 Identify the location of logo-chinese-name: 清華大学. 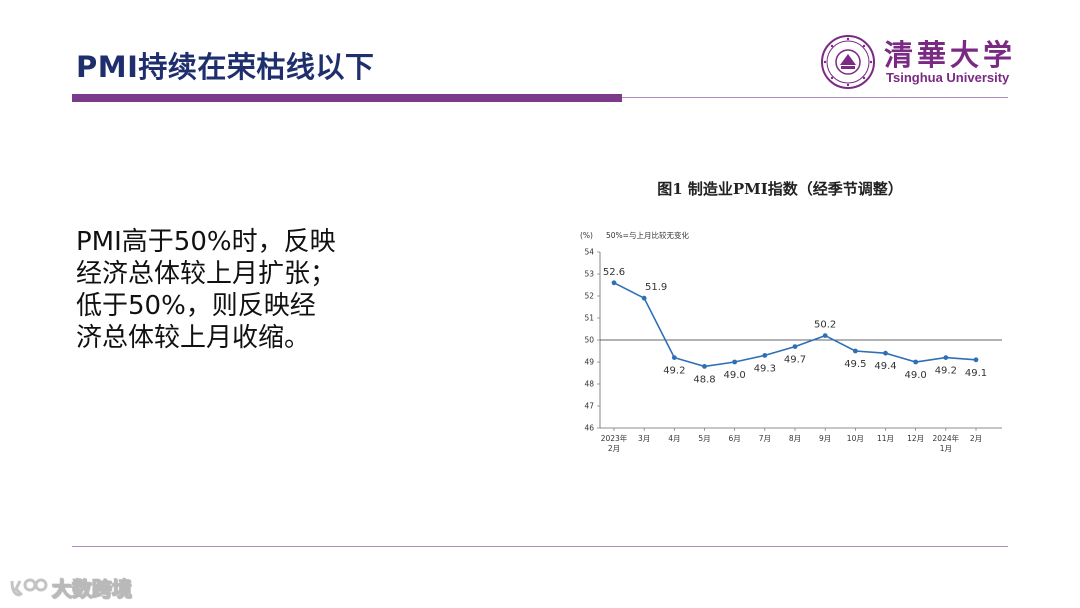
(950, 55).